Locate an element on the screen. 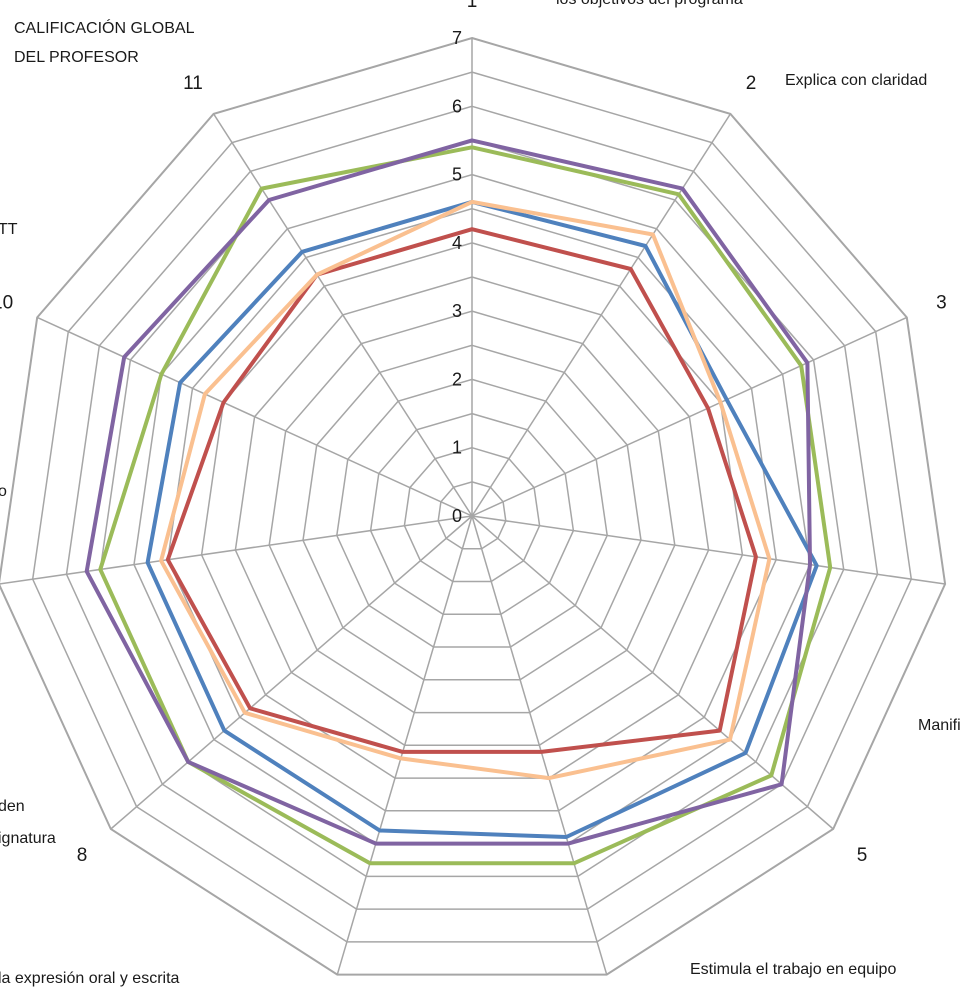 Image resolution: width=975 pixels, height=1004 pixels. tick-label: 0 is located at coordinates (457, 516).